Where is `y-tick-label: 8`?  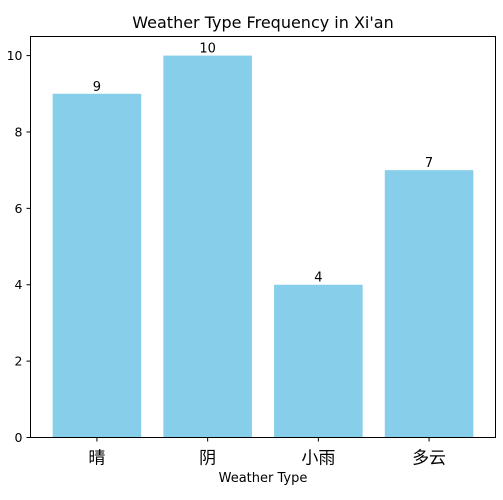 y-tick-label: 8 is located at coordinates (19, 131).